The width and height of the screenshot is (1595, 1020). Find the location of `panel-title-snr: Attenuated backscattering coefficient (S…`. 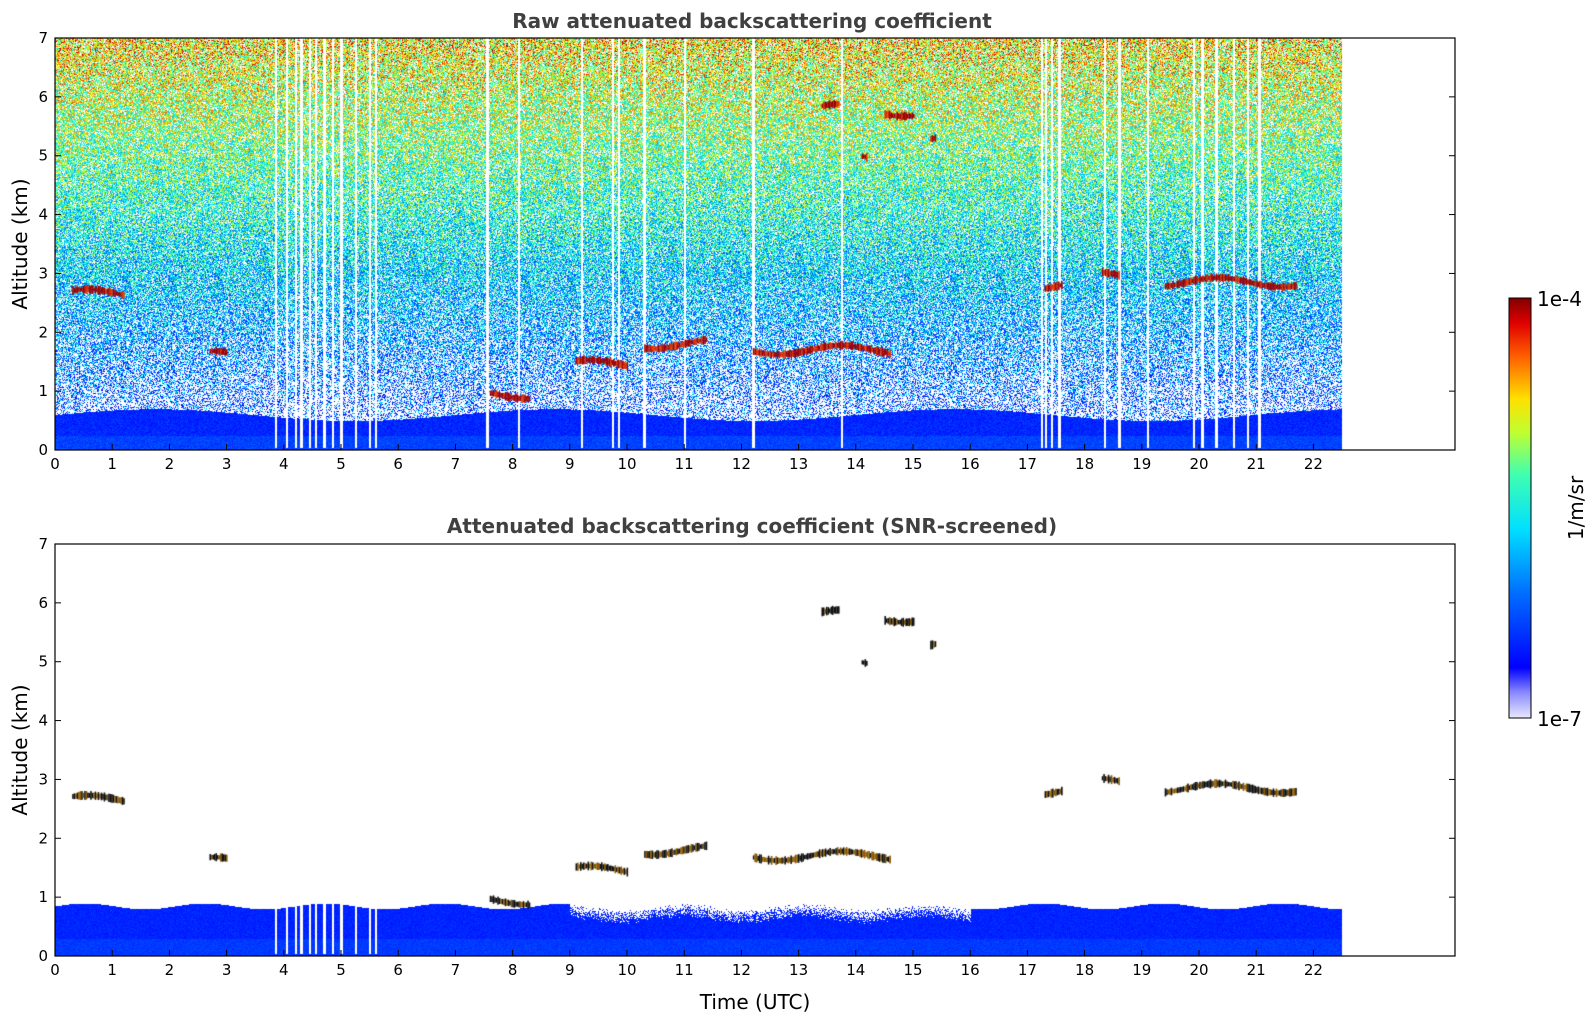

panel-title-snr: Attenuated backscattering coefficient (S… is located at coordinates (752, 526).